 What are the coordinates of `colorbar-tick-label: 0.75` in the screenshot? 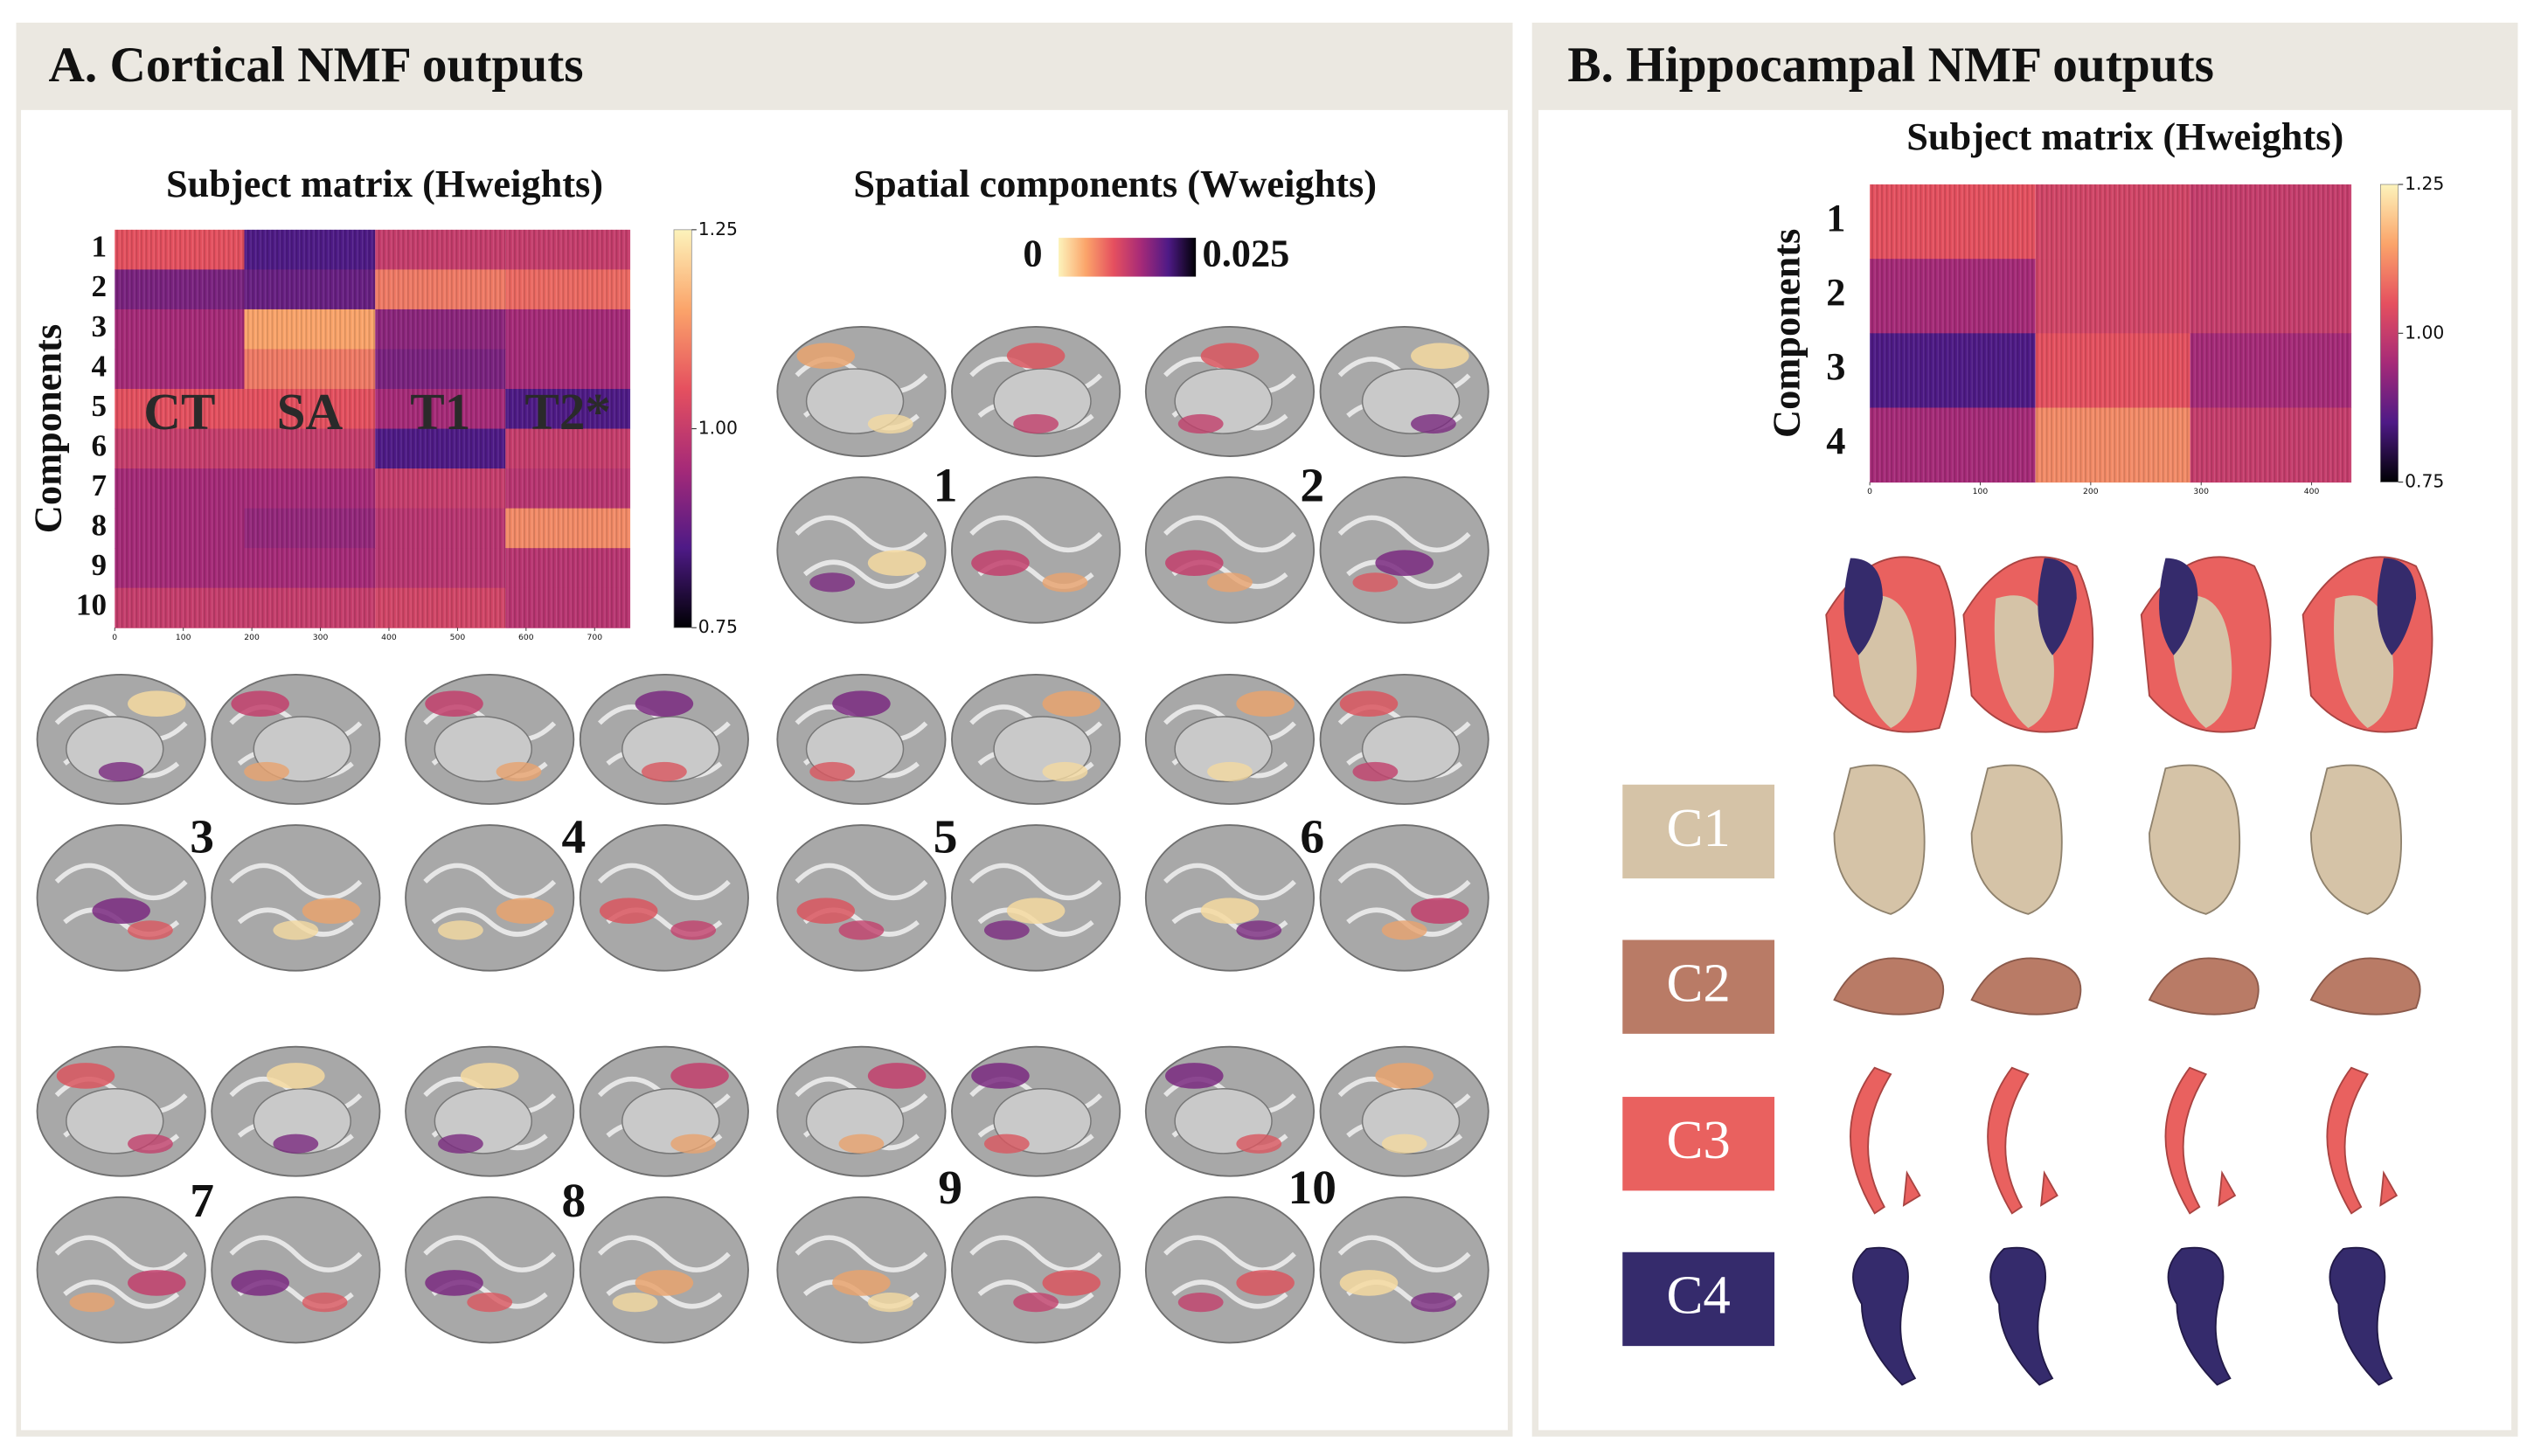 It's located at (2424, 481).